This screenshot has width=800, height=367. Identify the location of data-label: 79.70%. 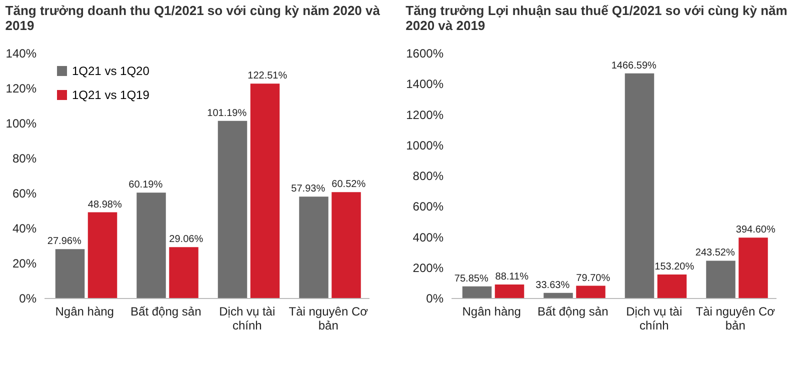
(593, 278).